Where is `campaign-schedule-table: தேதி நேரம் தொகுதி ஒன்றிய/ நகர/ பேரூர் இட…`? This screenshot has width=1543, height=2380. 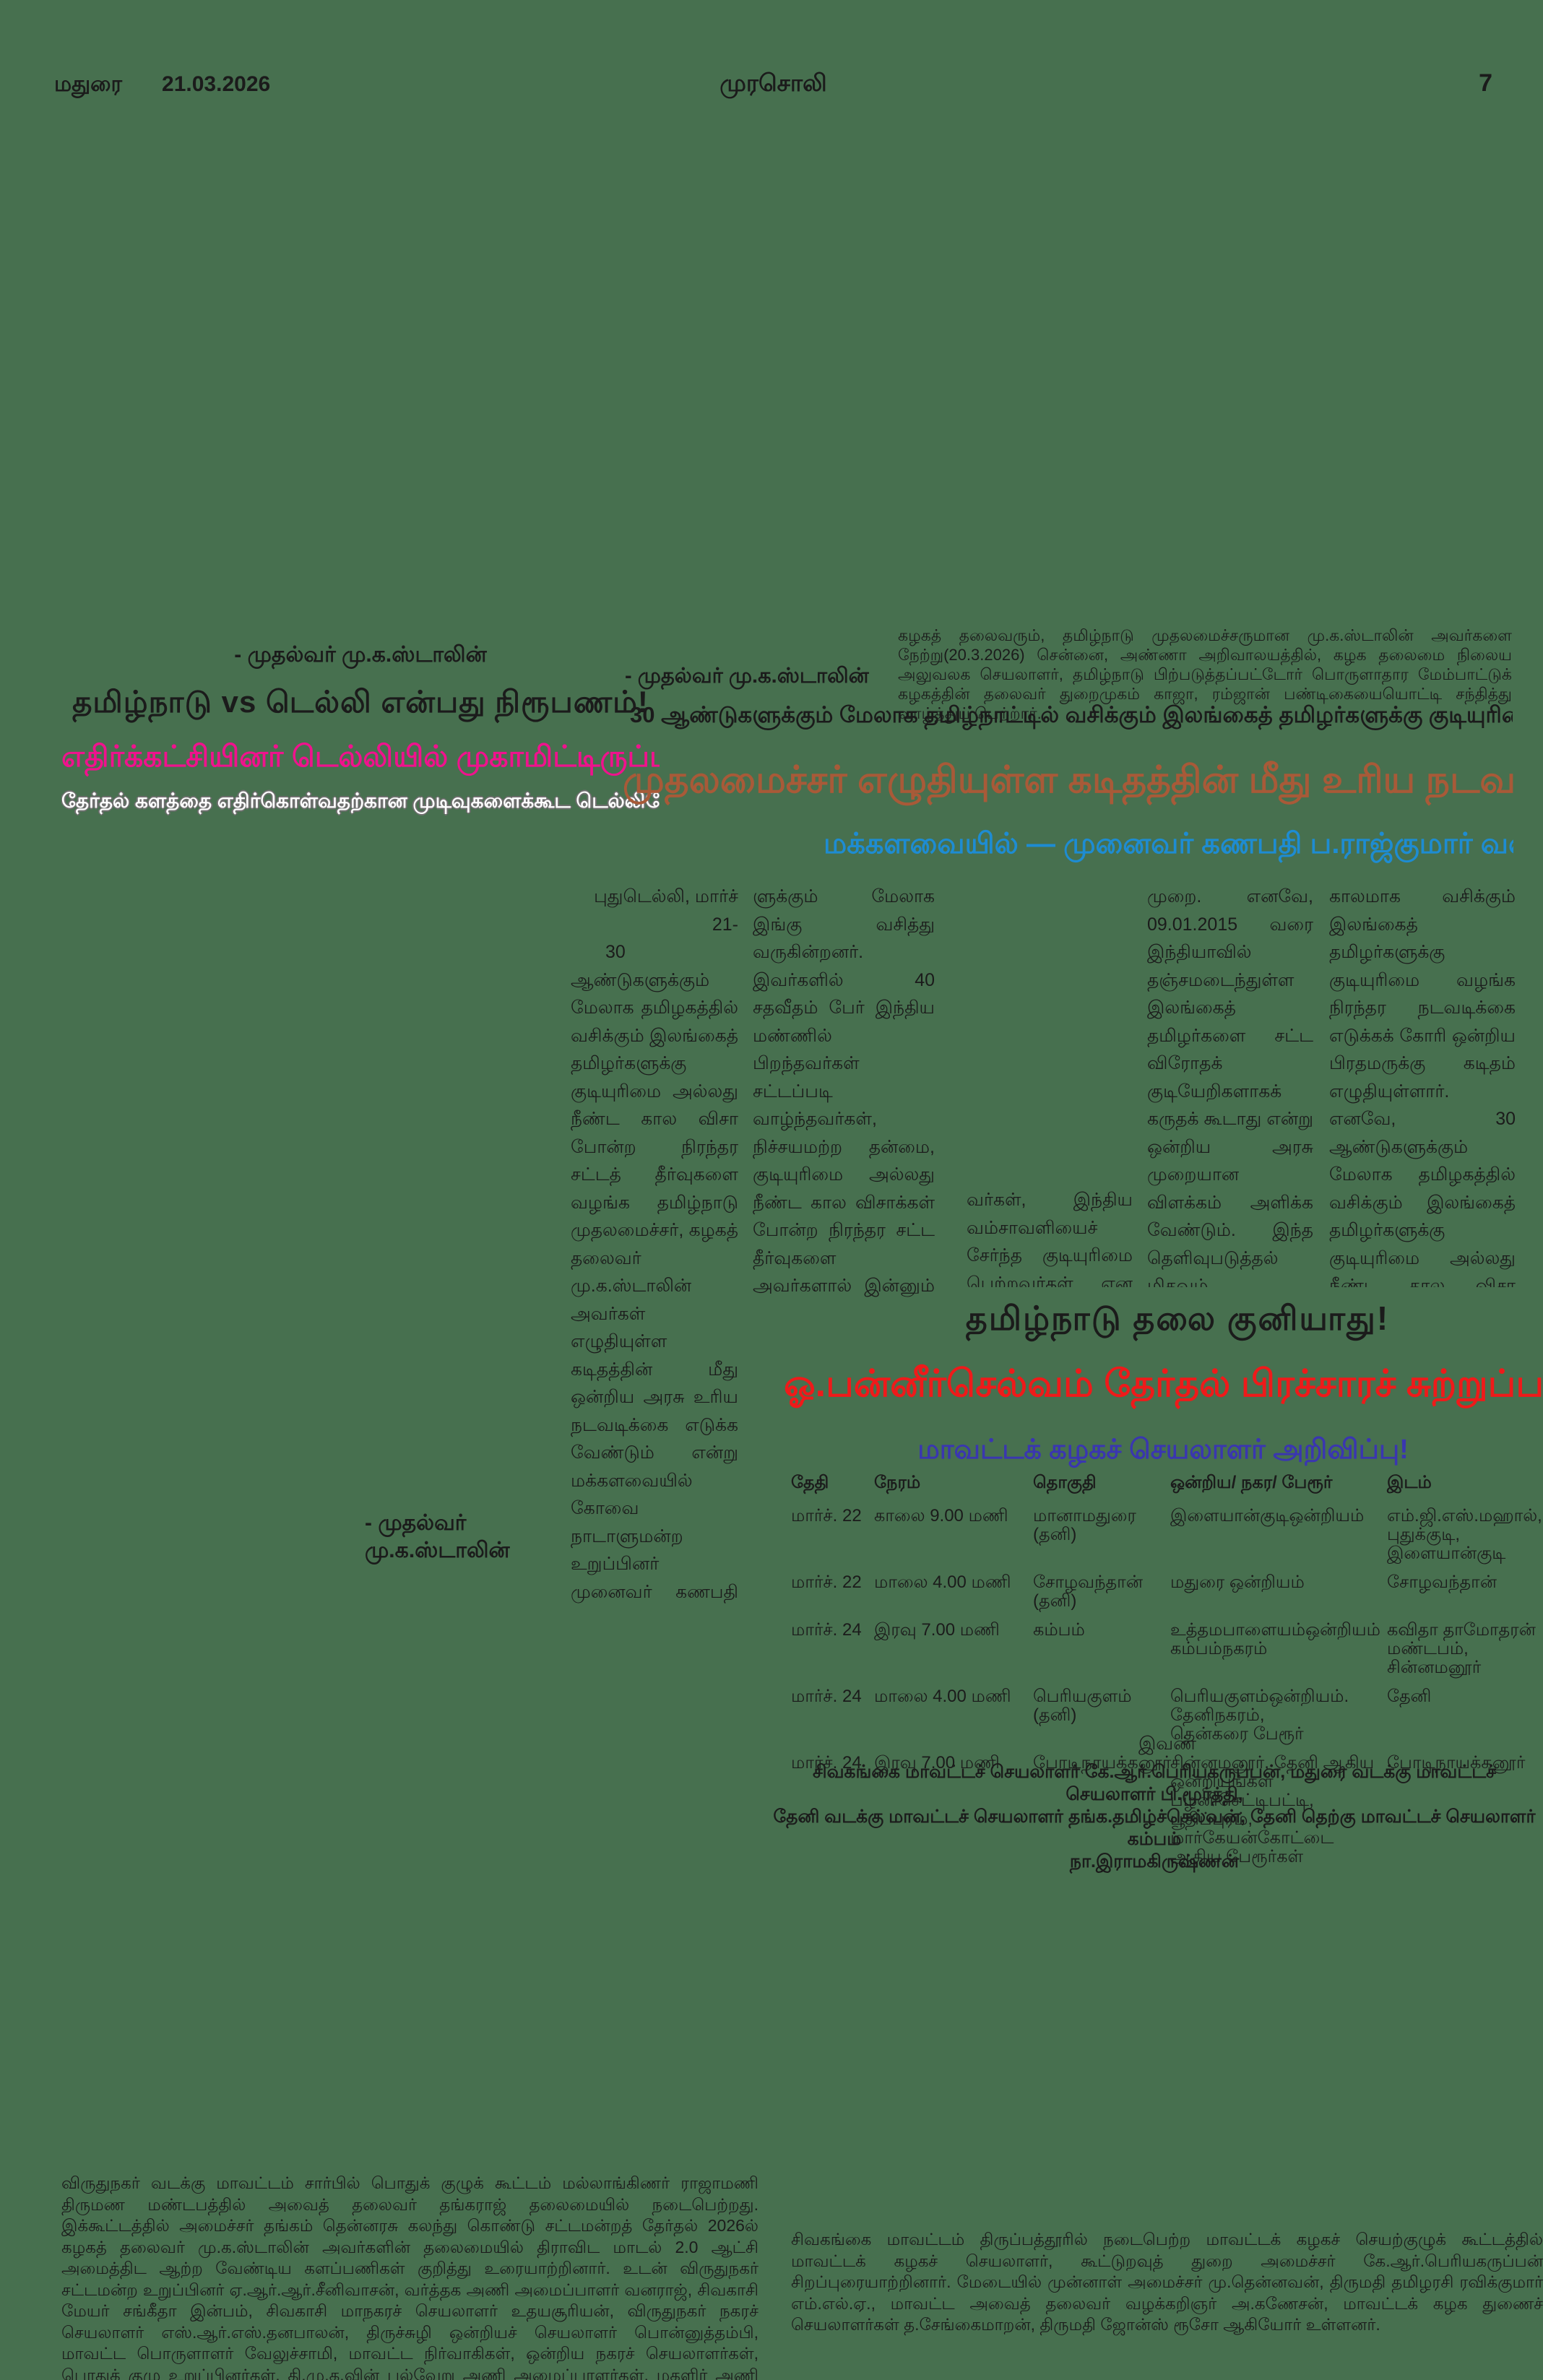
campaign-schedule-table: தேதி நேரம் தொகுதி ஒன்றிய/ நகர/ பேரூர் இட… is located at coordinates (1167, 1675).